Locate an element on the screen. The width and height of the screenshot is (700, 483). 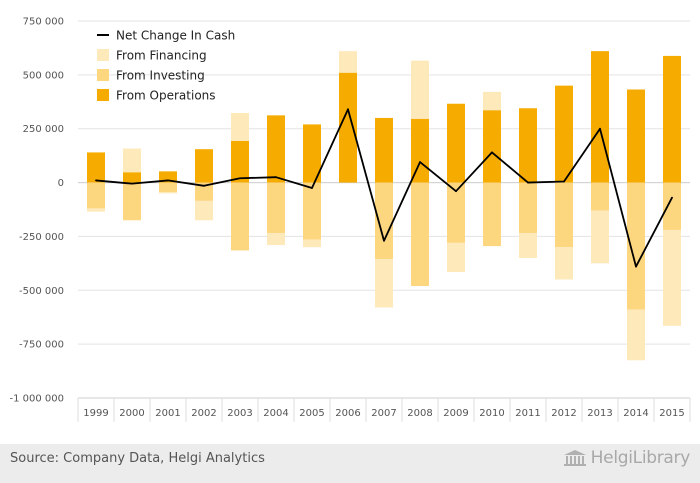
bar-from-financing-2006 is located at coordinates (348, 62).